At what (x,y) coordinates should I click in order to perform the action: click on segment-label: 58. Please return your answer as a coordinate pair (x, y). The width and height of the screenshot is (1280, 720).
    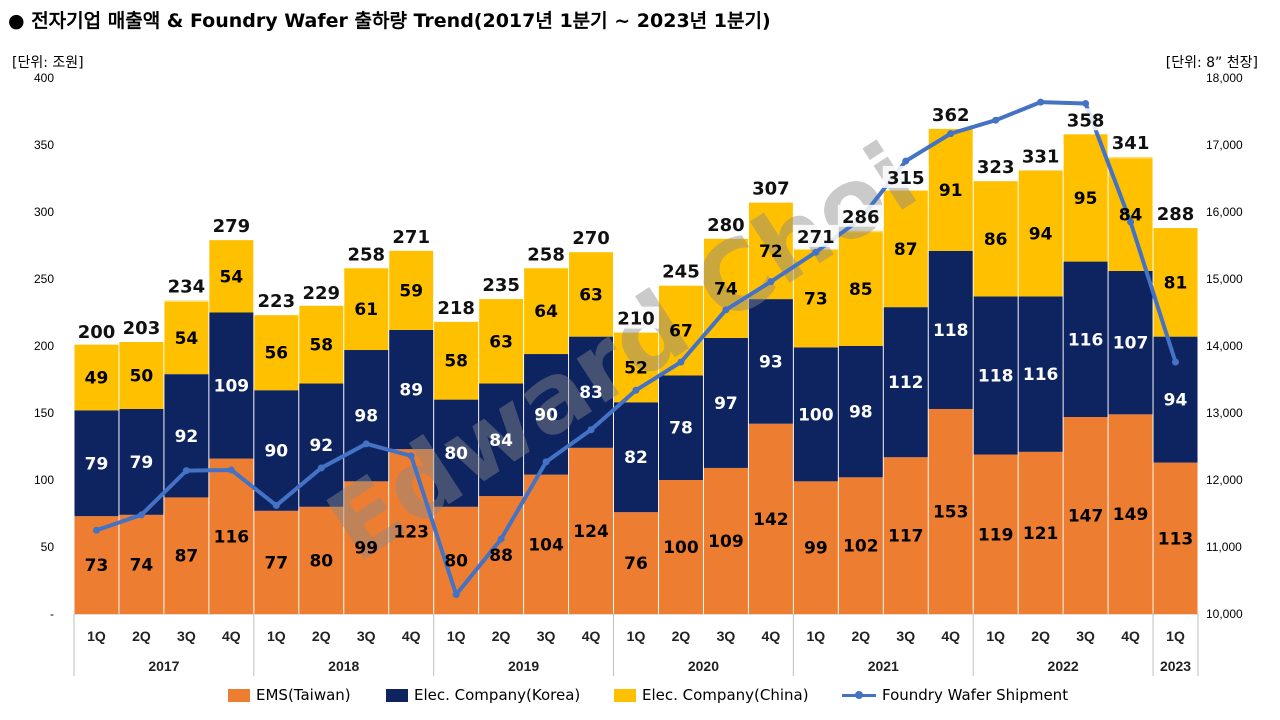
    Looking at the image, I should click on (321, 346).